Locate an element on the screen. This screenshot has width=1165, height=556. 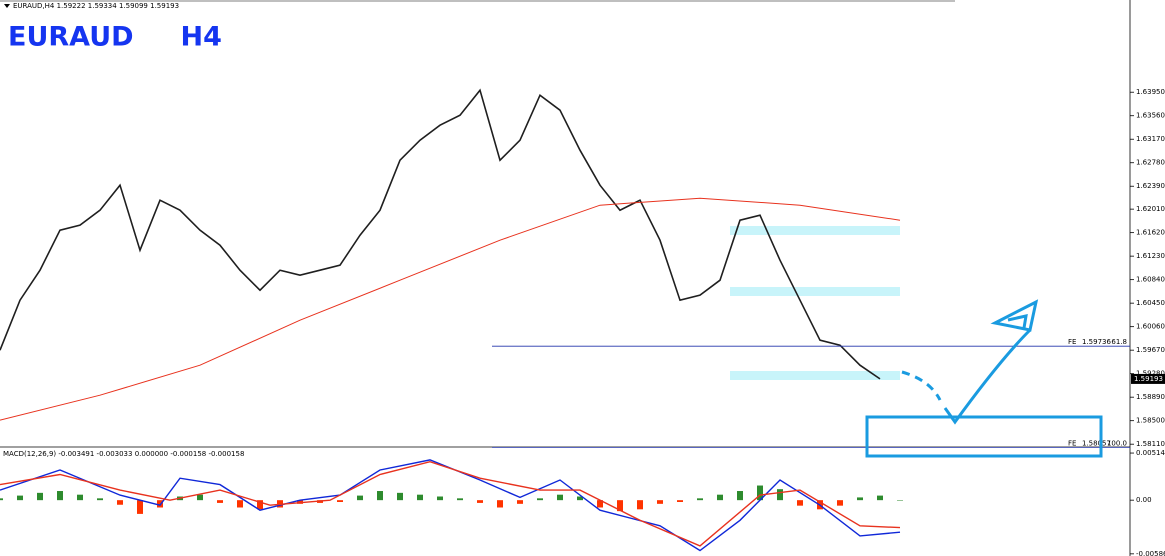
last-price-box is located at coordinates (1148, 378).